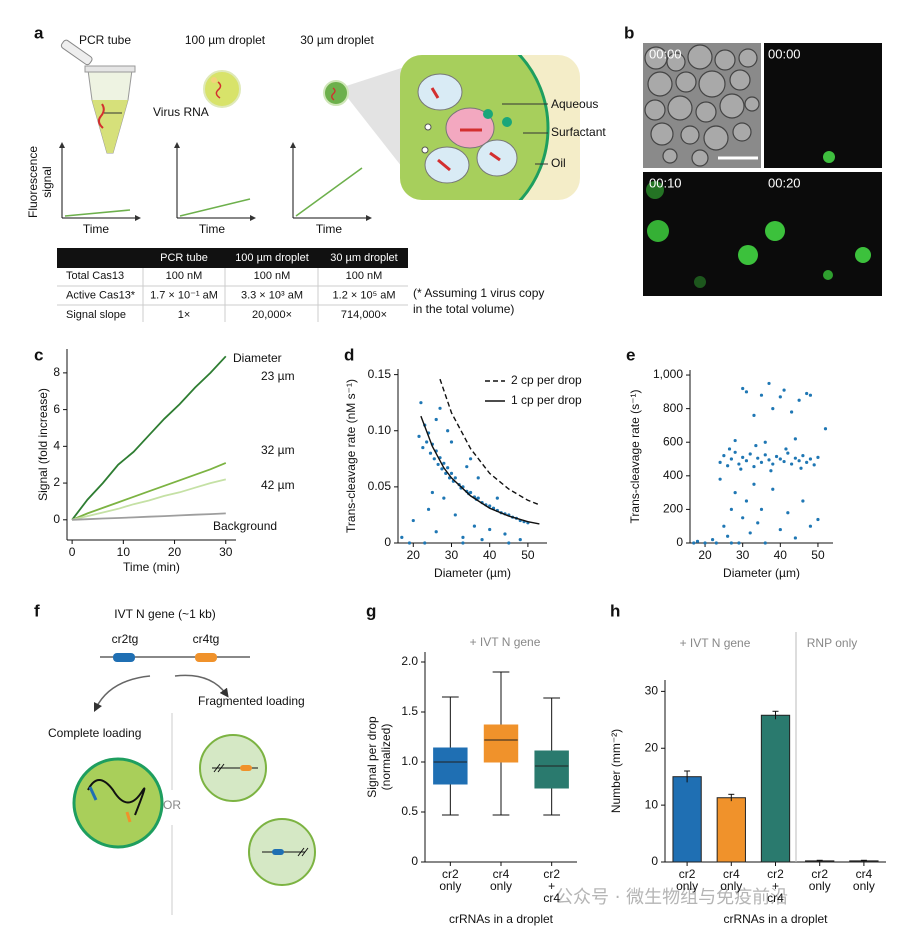 This screenshot has width=920, height=934. What do you see at coordinates (47, 181) in the screenshot?
I see `y-label: signal` at bounding box center [47, 181].